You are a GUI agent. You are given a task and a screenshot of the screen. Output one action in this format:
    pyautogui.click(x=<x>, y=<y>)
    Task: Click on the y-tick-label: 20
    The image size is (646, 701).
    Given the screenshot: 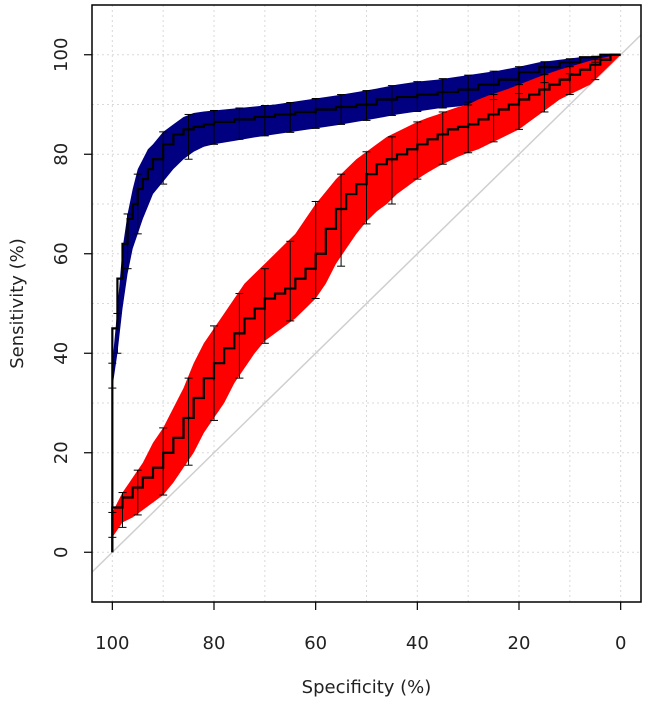 What is the action you would take?
    pyautogui.click(x=61, y=452)
    